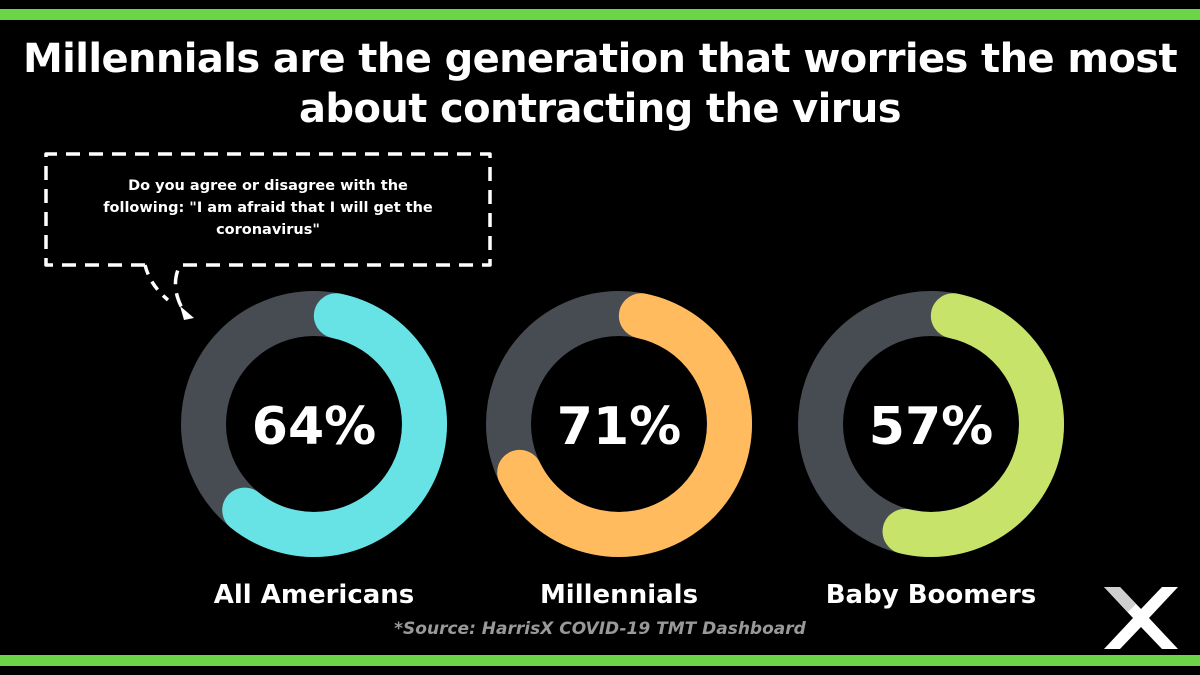  I want to click on donut-value-label-millennials: 71%, so click(619, 427).